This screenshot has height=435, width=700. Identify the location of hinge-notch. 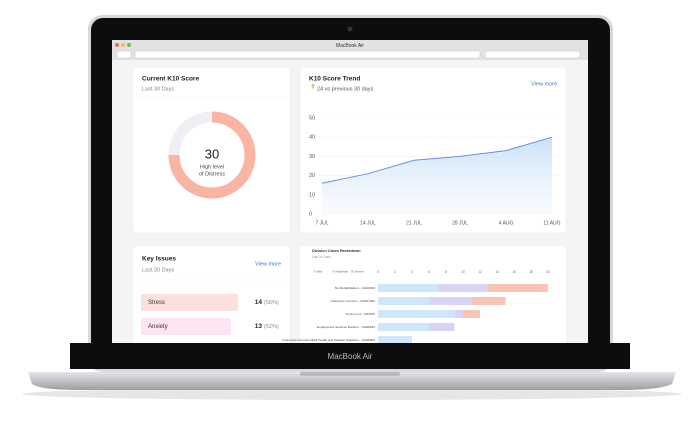
(350, 374).